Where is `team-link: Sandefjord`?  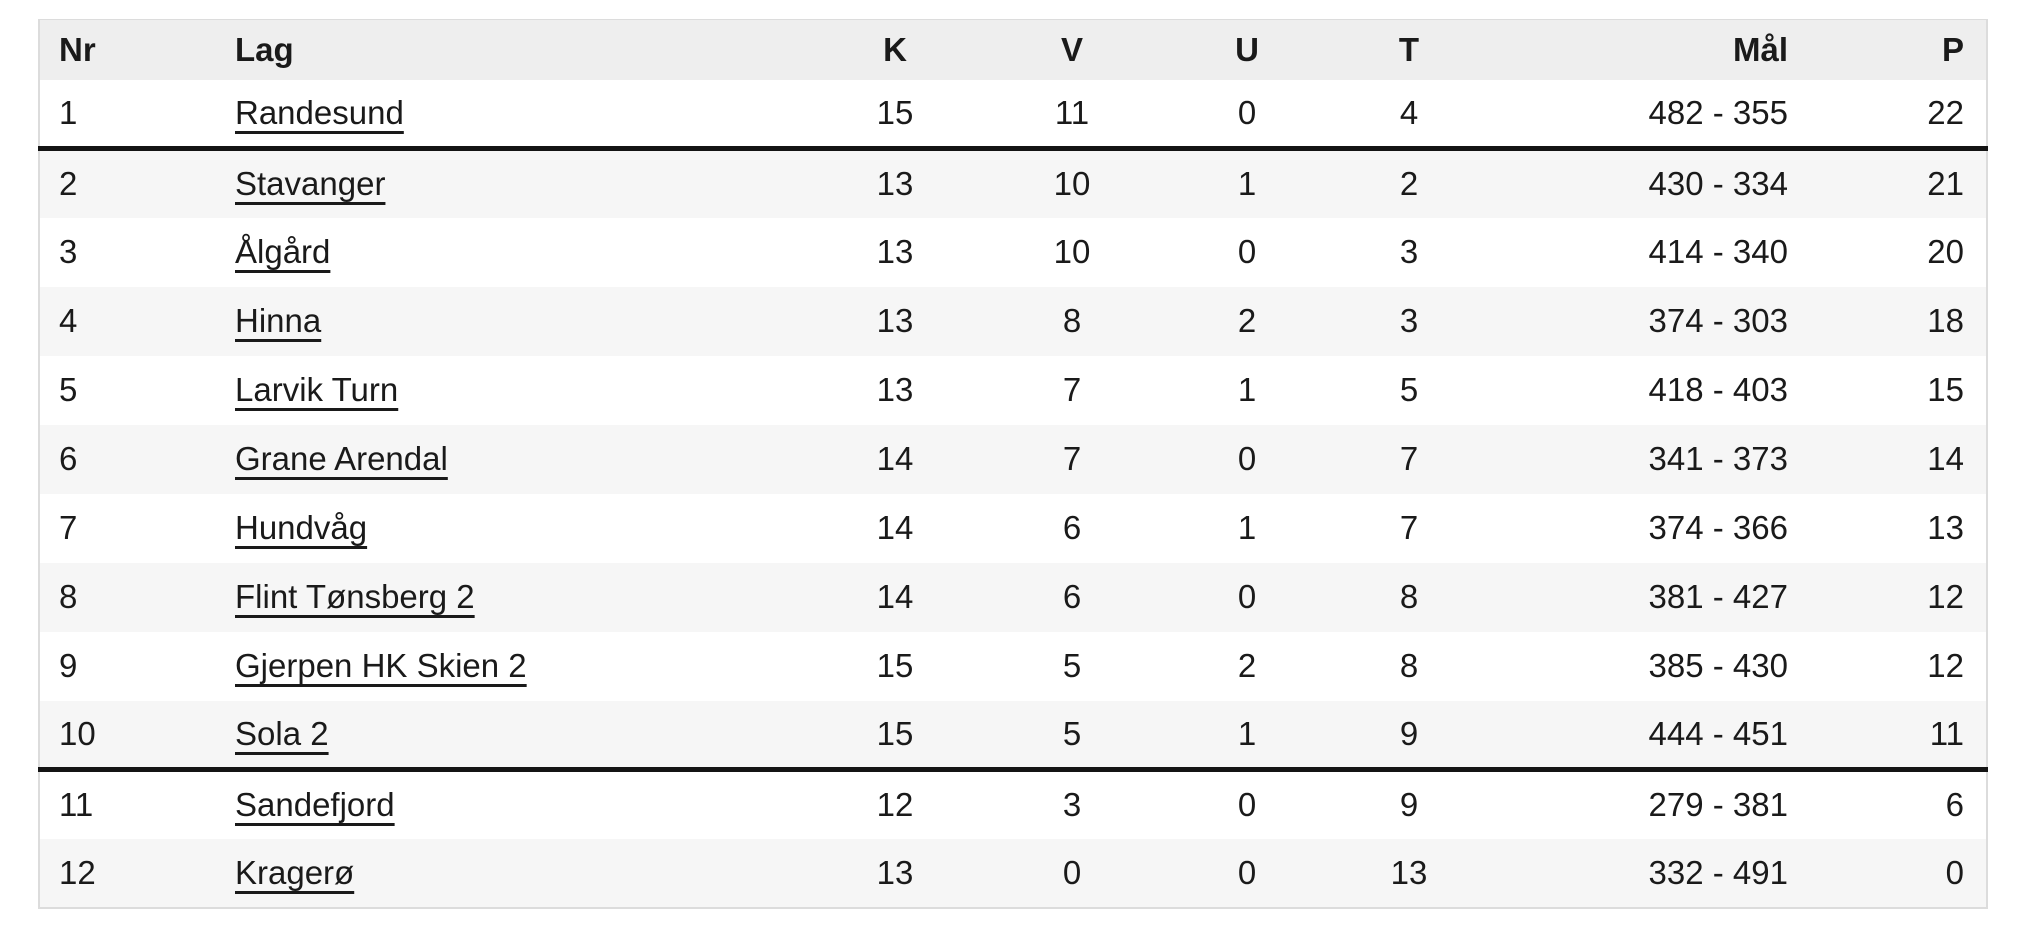
team-link: Sandefjord is located at coordinates (315, 805).